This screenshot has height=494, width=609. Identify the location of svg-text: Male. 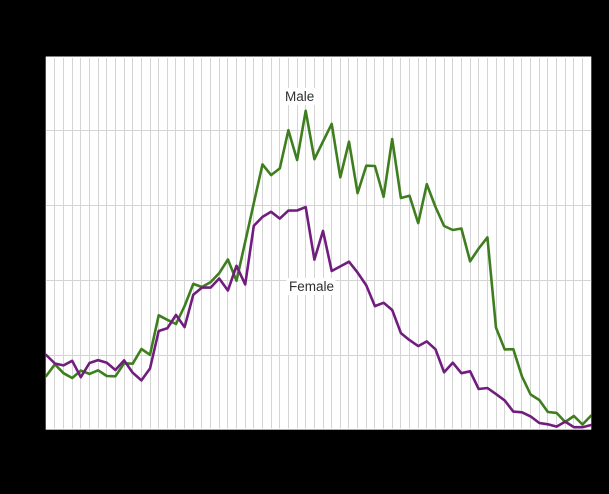
(299, 96).